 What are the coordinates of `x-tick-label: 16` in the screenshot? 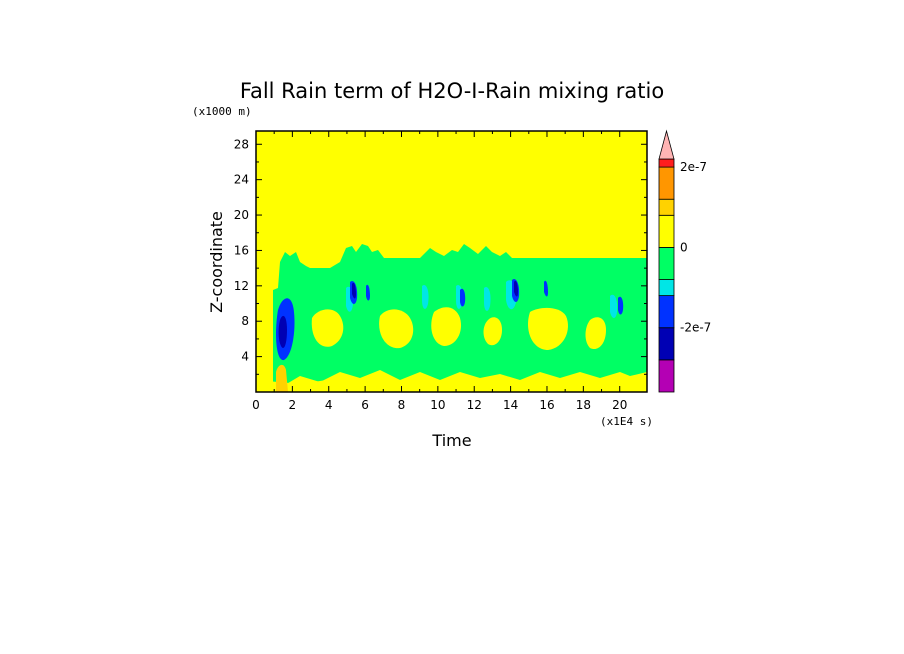 It's located at (546, 405).